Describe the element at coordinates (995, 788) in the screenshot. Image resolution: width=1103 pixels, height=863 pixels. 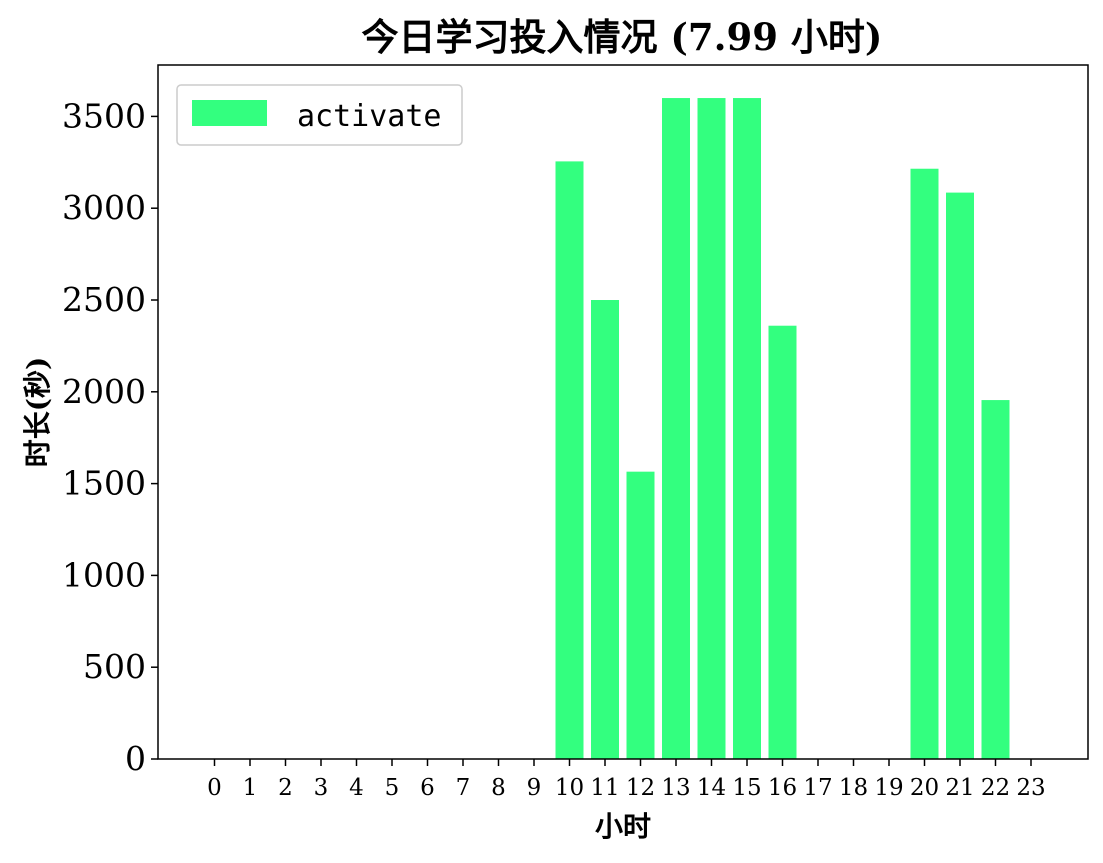
I see `x-tick-label: 22` at that location.